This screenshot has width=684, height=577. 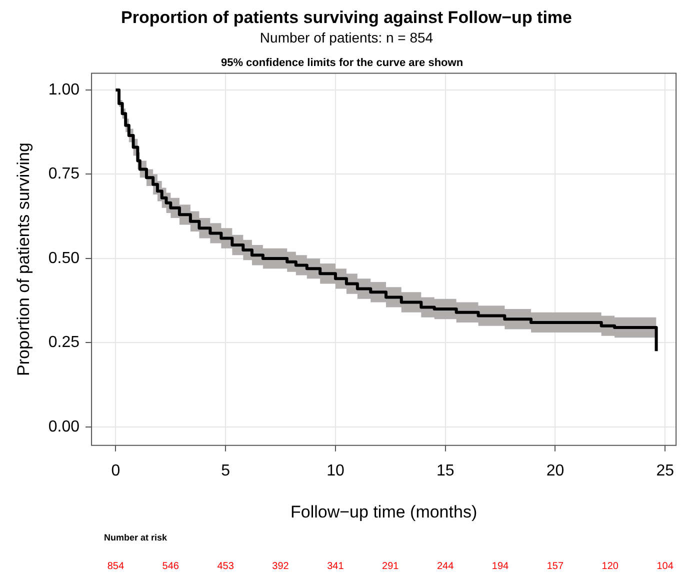 I want to click on x-tick-label: 15, so click(x=445, y=471).